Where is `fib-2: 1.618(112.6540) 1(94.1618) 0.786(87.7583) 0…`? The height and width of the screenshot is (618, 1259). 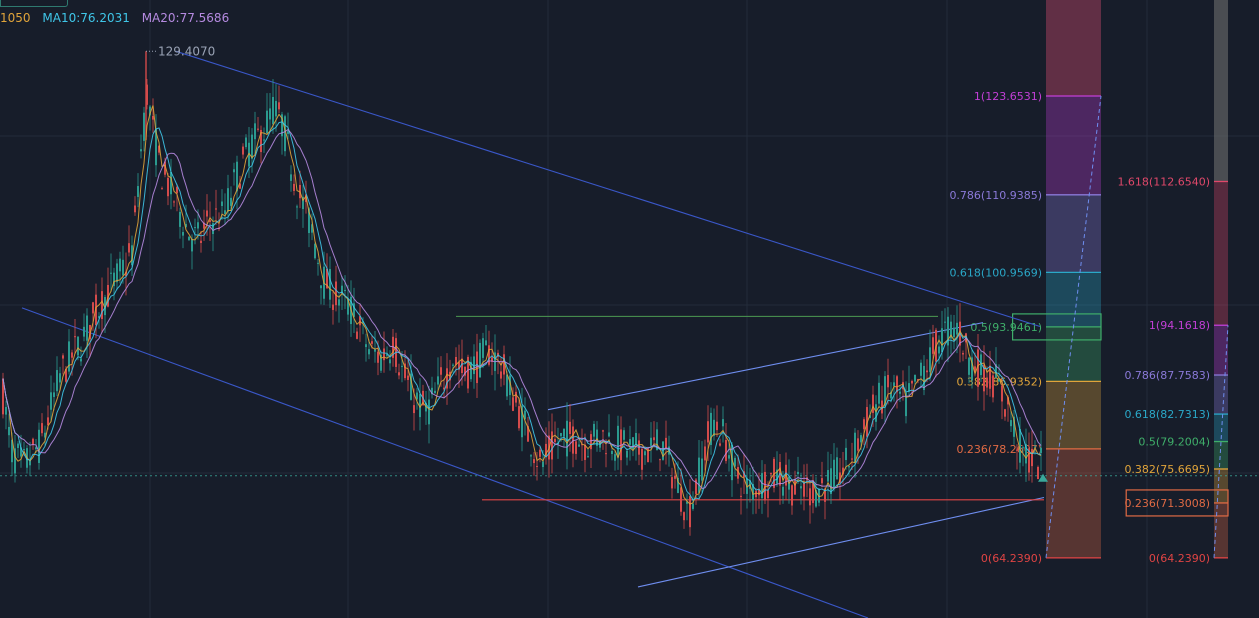 fib-2: 1.618(112.6540) 1(94.1618) 0.786(87.7583) 0… is located at coordinates (1173, 282).